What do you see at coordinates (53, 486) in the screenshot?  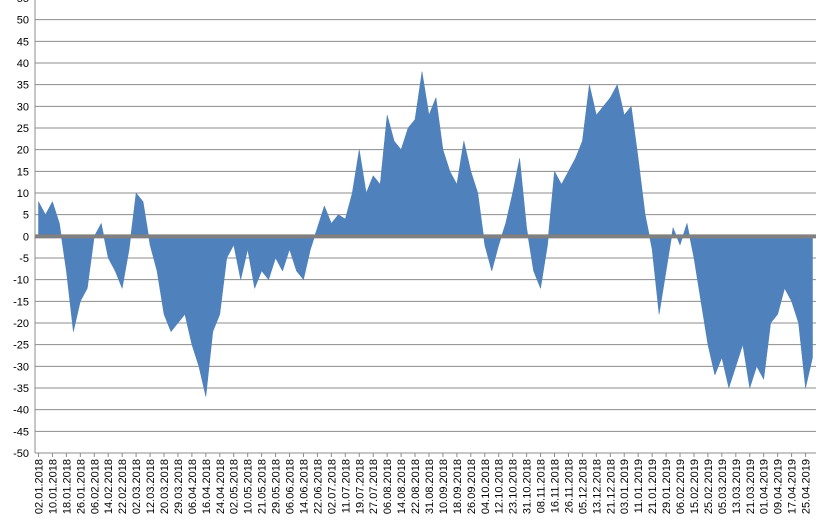 I see `x-tick-label: 10.01.2018` at bounding box center [53, 486].